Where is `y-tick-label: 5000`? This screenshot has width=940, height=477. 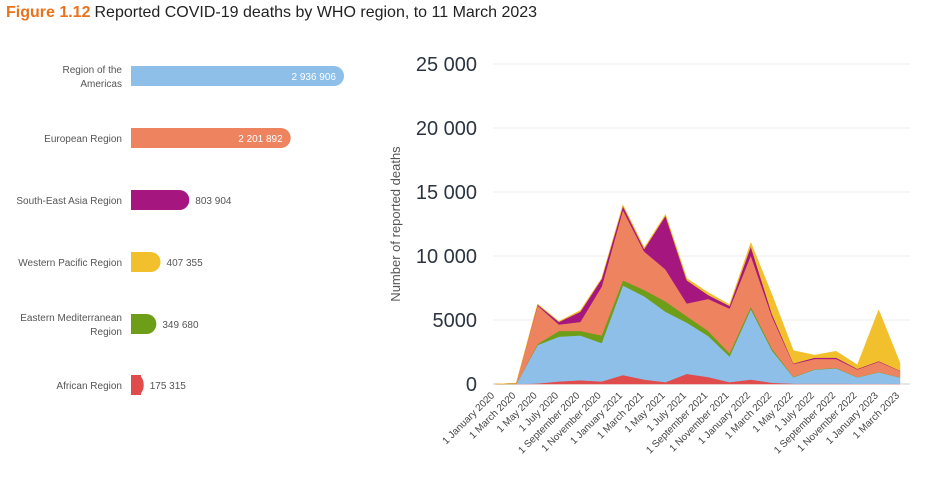 y-tick-label: 5000 is located at coordinates (455, 321).